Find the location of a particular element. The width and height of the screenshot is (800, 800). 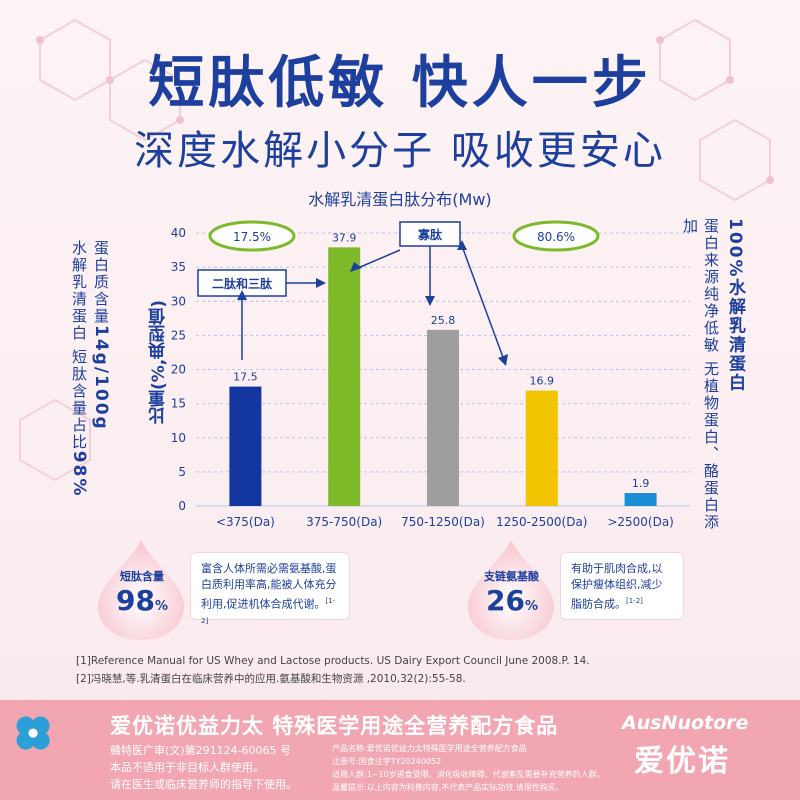

y-tick-label: 0 is located at coordinates (182, 506).